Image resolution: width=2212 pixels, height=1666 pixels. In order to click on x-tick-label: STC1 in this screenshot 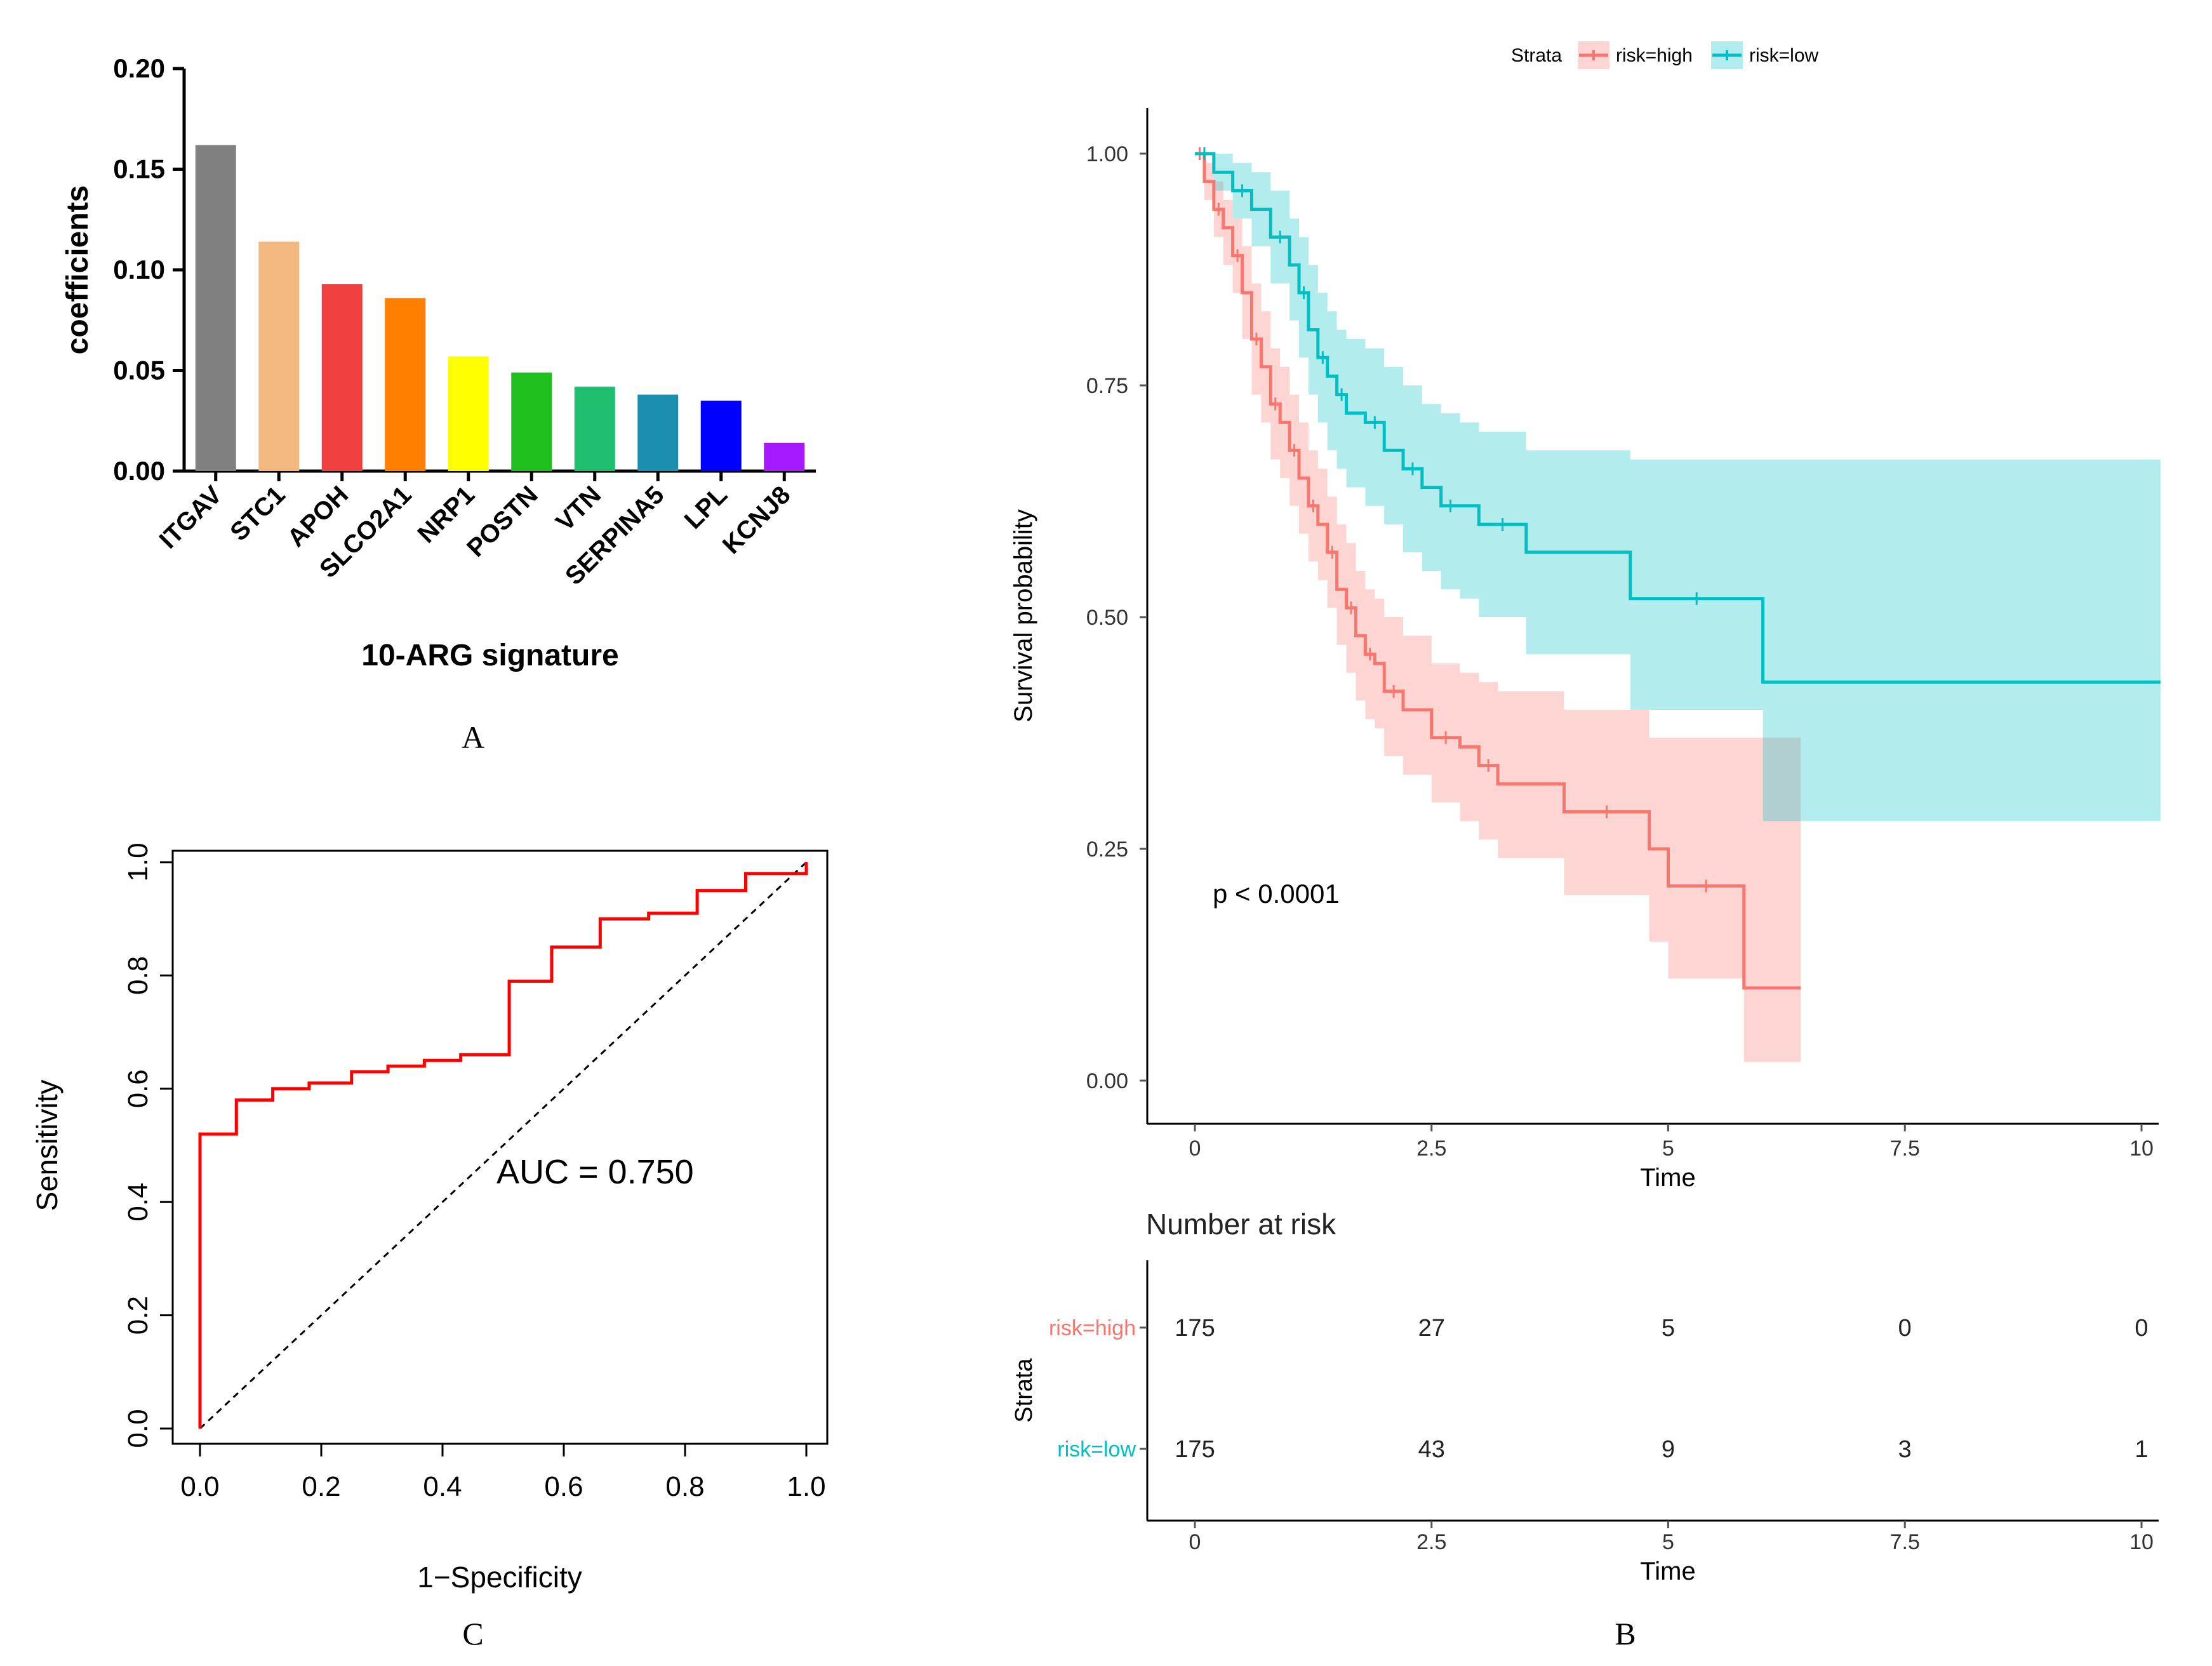, I will do `click(257, 513)`.